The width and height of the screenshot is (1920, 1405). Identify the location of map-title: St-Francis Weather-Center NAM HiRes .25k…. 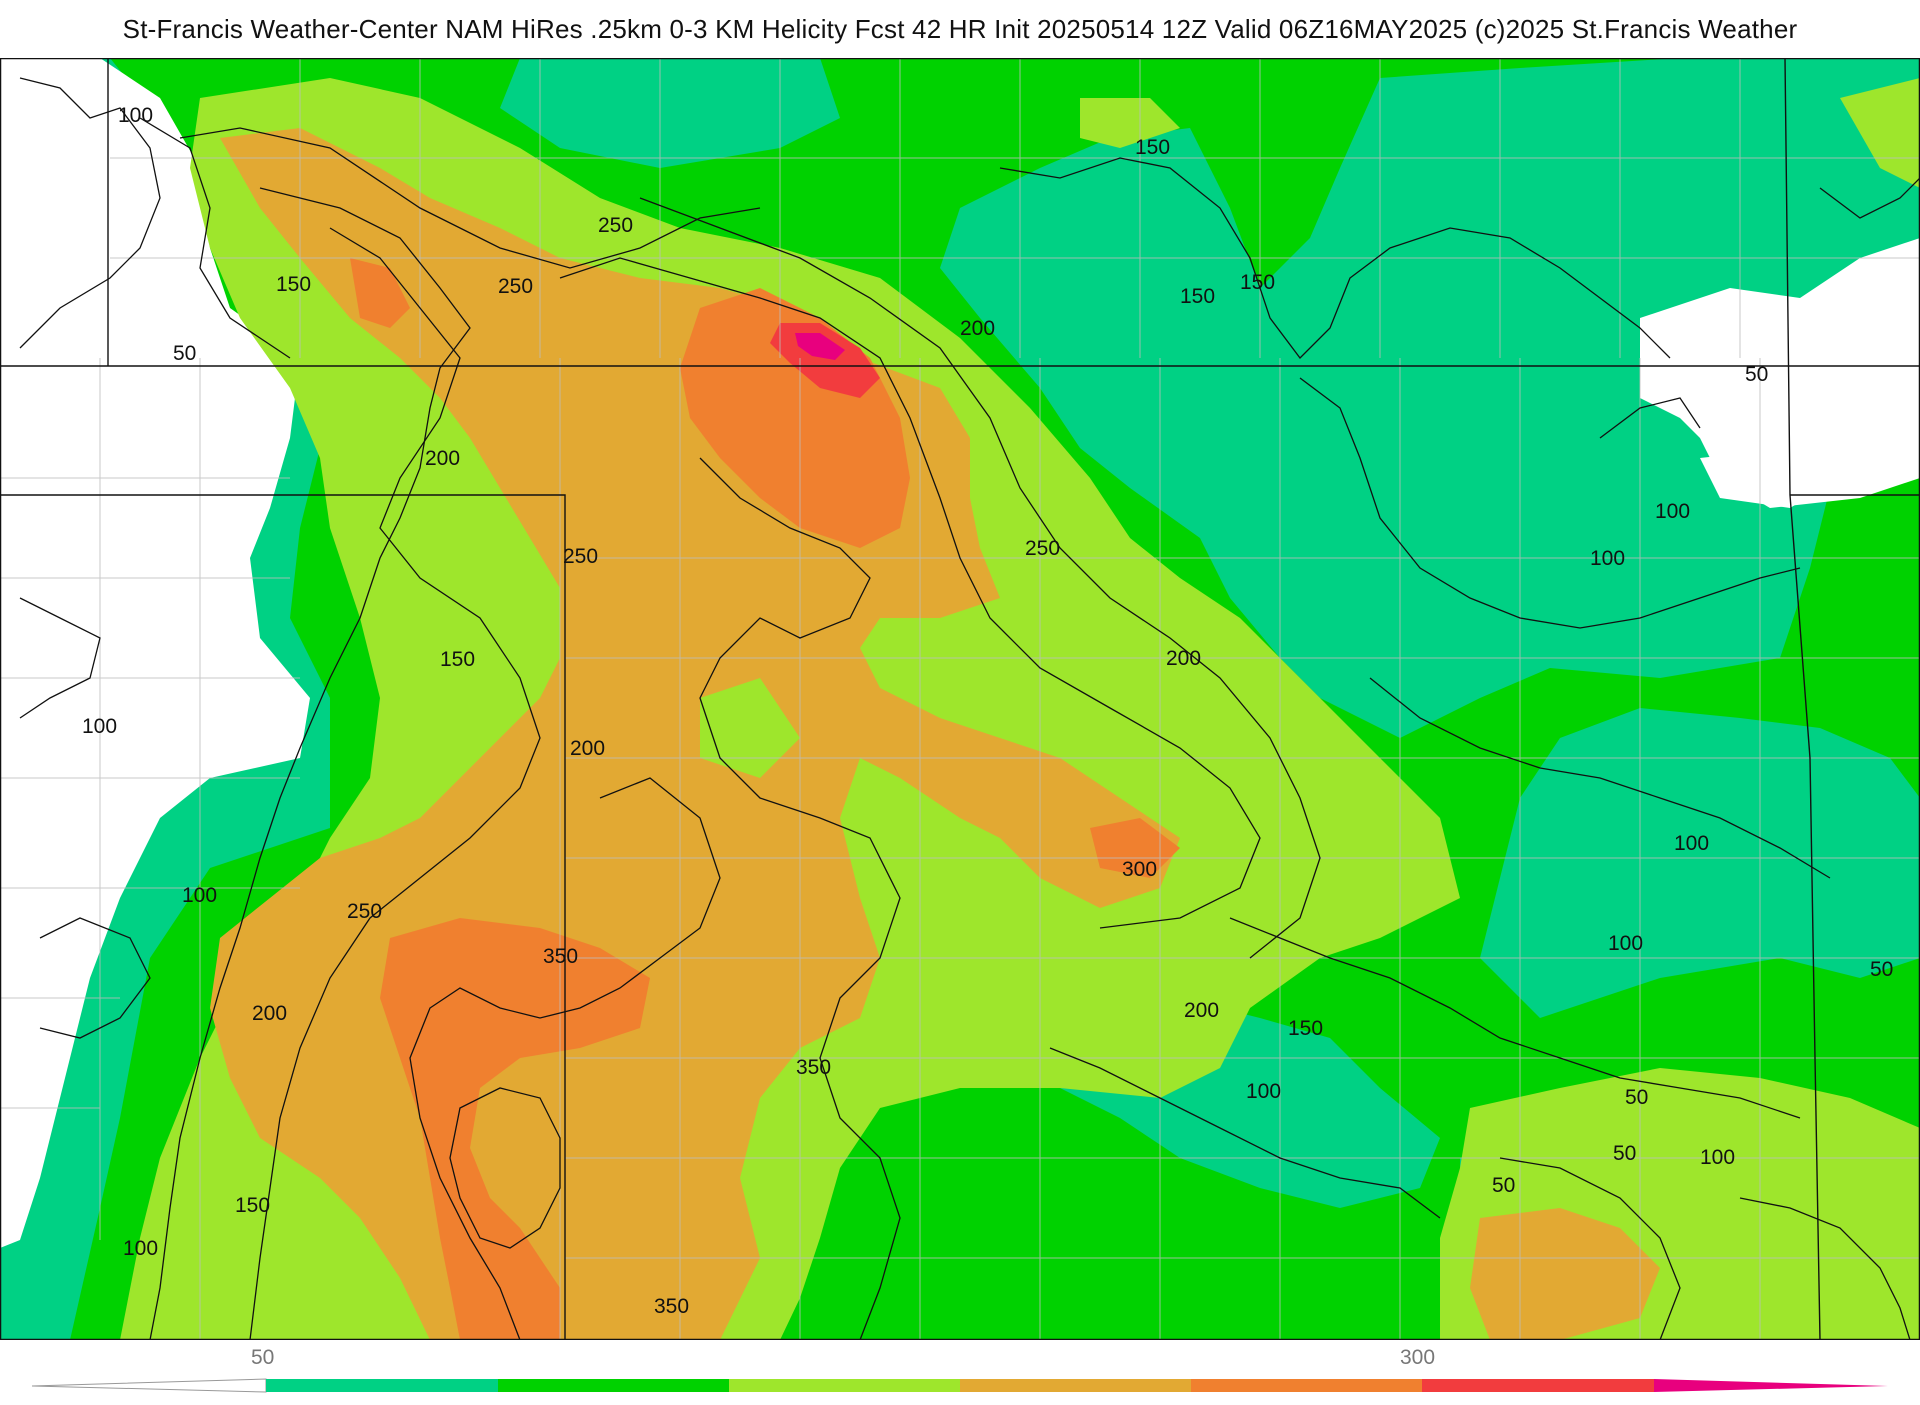
(960, 28).